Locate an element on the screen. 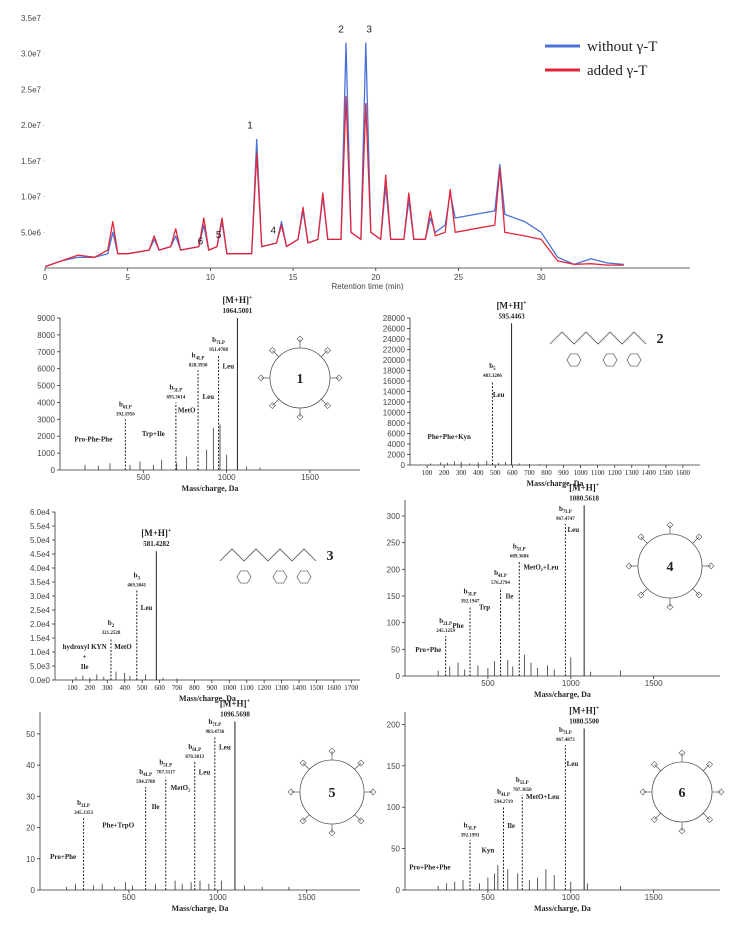 Image resolution: width=752 pixels, height=926 pixels. fragment-label: Kyn is located at coordinates (487, 851).